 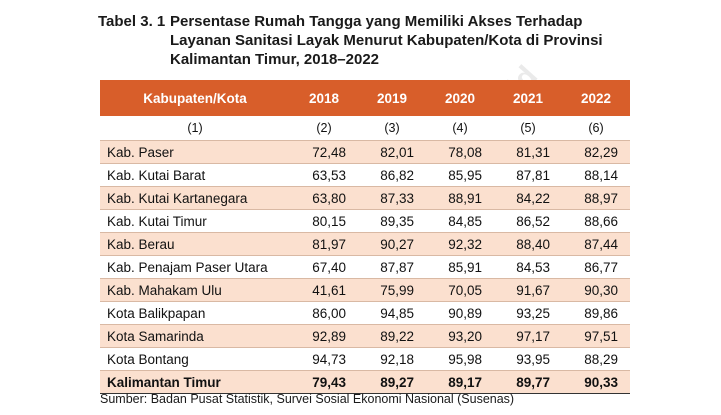 What do you see at coordinates (528, 152) in the screenshot?
I see `value-cell: 81,31` at bounding box center [528, 152].